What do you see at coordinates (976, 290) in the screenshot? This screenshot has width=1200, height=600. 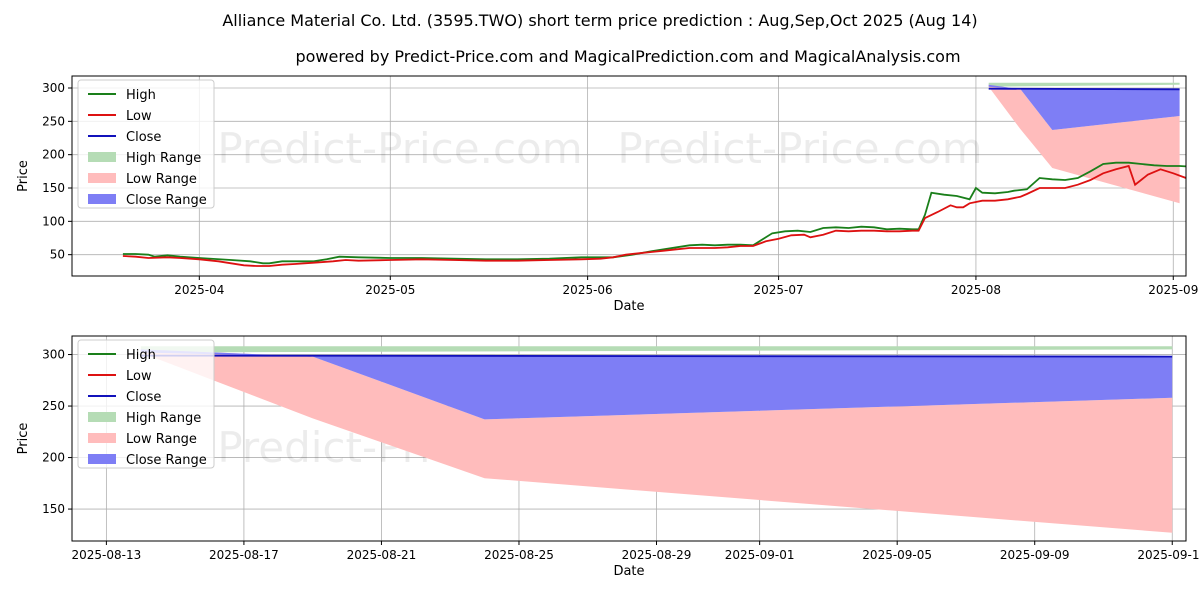 I see `x-tick-label: 2025-08` at bounding box center [976, 290].